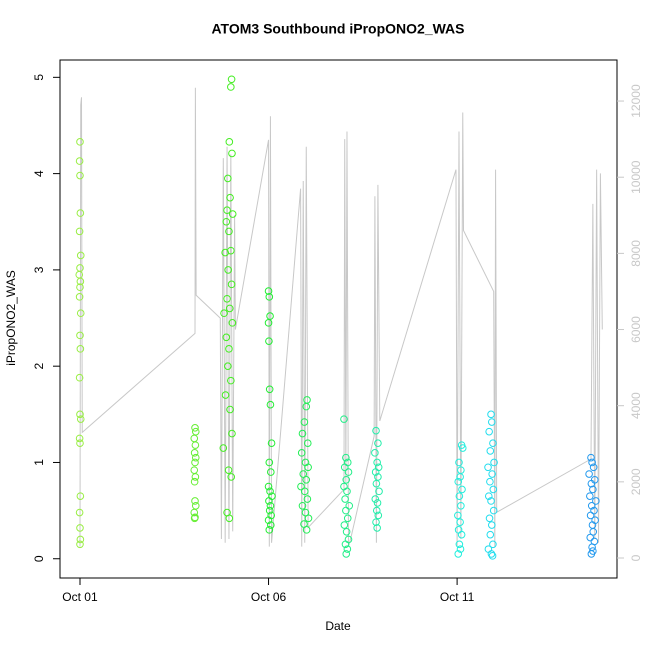 Image resolution: width=650 pixels, height=650 pixels. Describe the element at coordinates (39, 173) in the screenshot. I see `y-tick-label: 4` at that location.